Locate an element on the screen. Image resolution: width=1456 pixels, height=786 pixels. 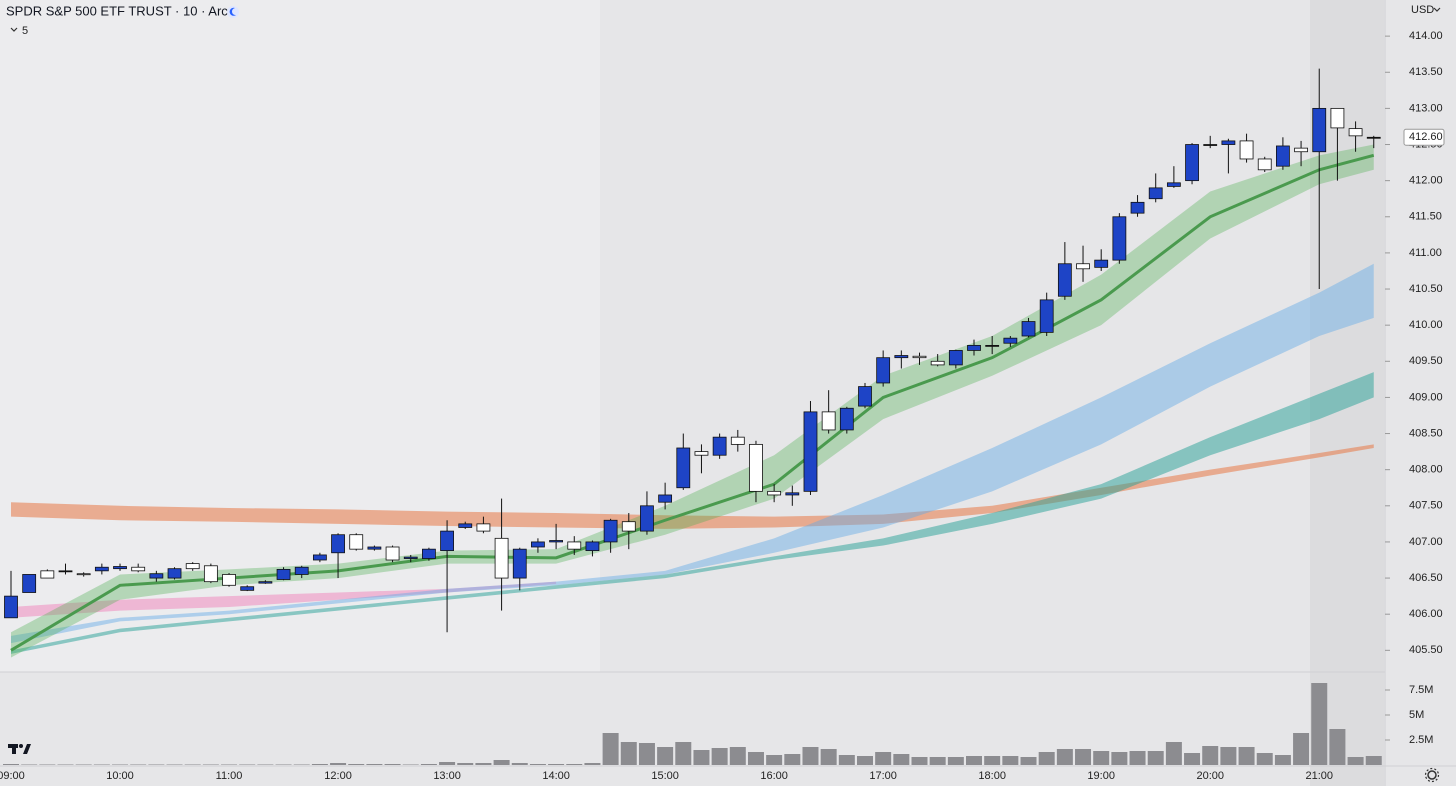
x-tick-label: 21:00 is located at coordinates (1319, 776).